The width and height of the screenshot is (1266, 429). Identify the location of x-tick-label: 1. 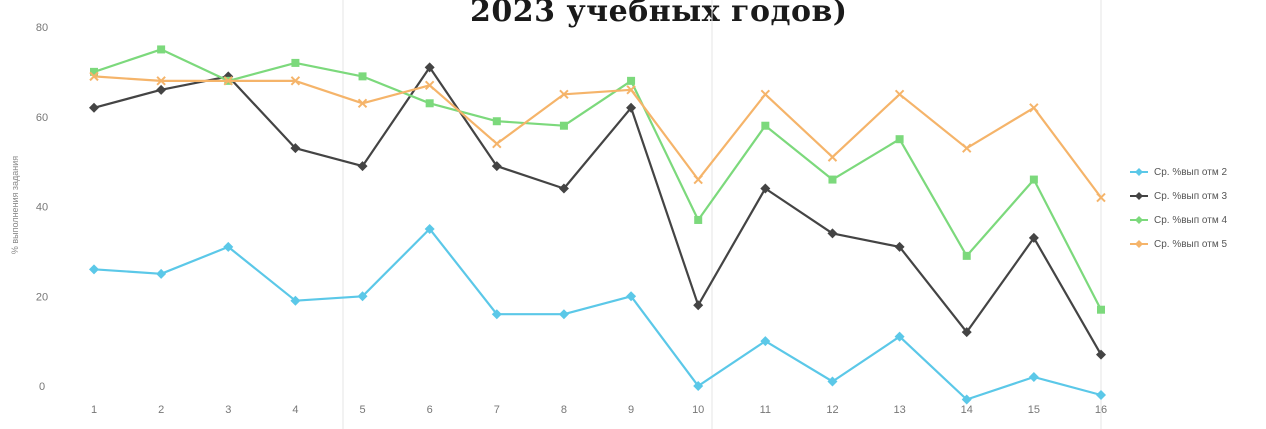
(94, 410).